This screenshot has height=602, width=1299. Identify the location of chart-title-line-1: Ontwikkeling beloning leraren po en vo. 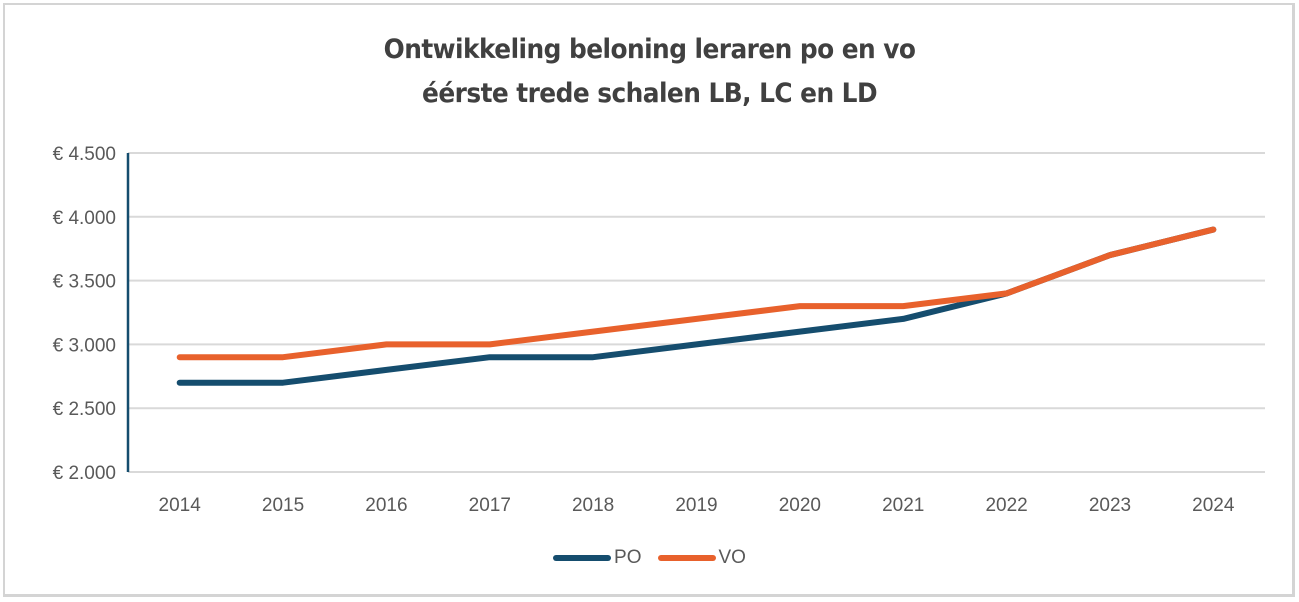
(649, 49).